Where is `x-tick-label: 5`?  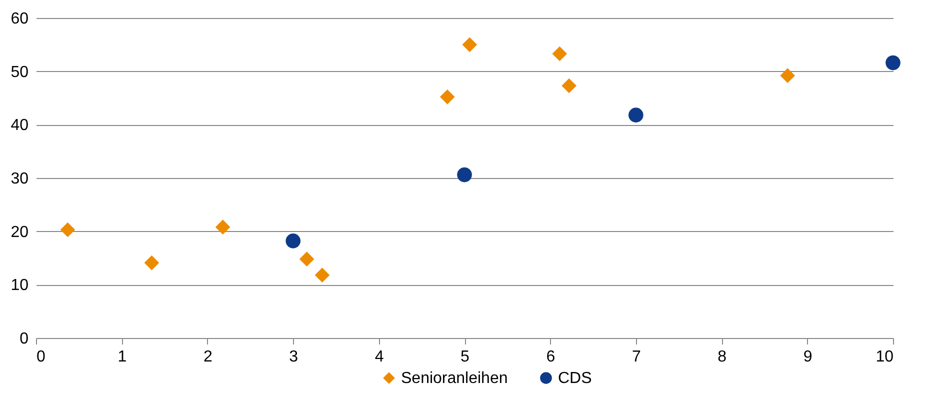 x-tick-label: 5 is located at coordinates (465, 357).